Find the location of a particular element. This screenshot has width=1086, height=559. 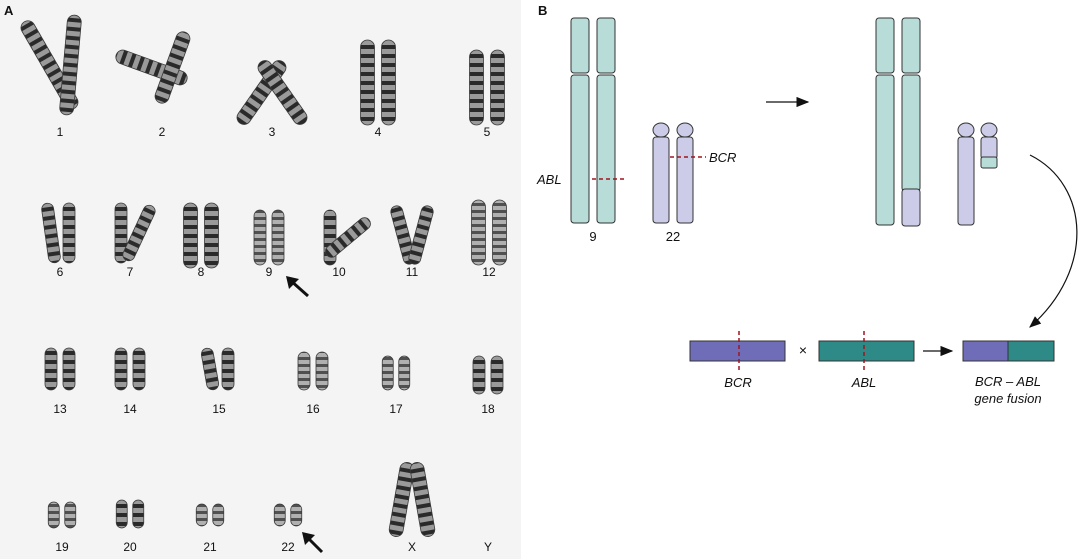

chromosome-19-a is located at coordinates (53, 515).